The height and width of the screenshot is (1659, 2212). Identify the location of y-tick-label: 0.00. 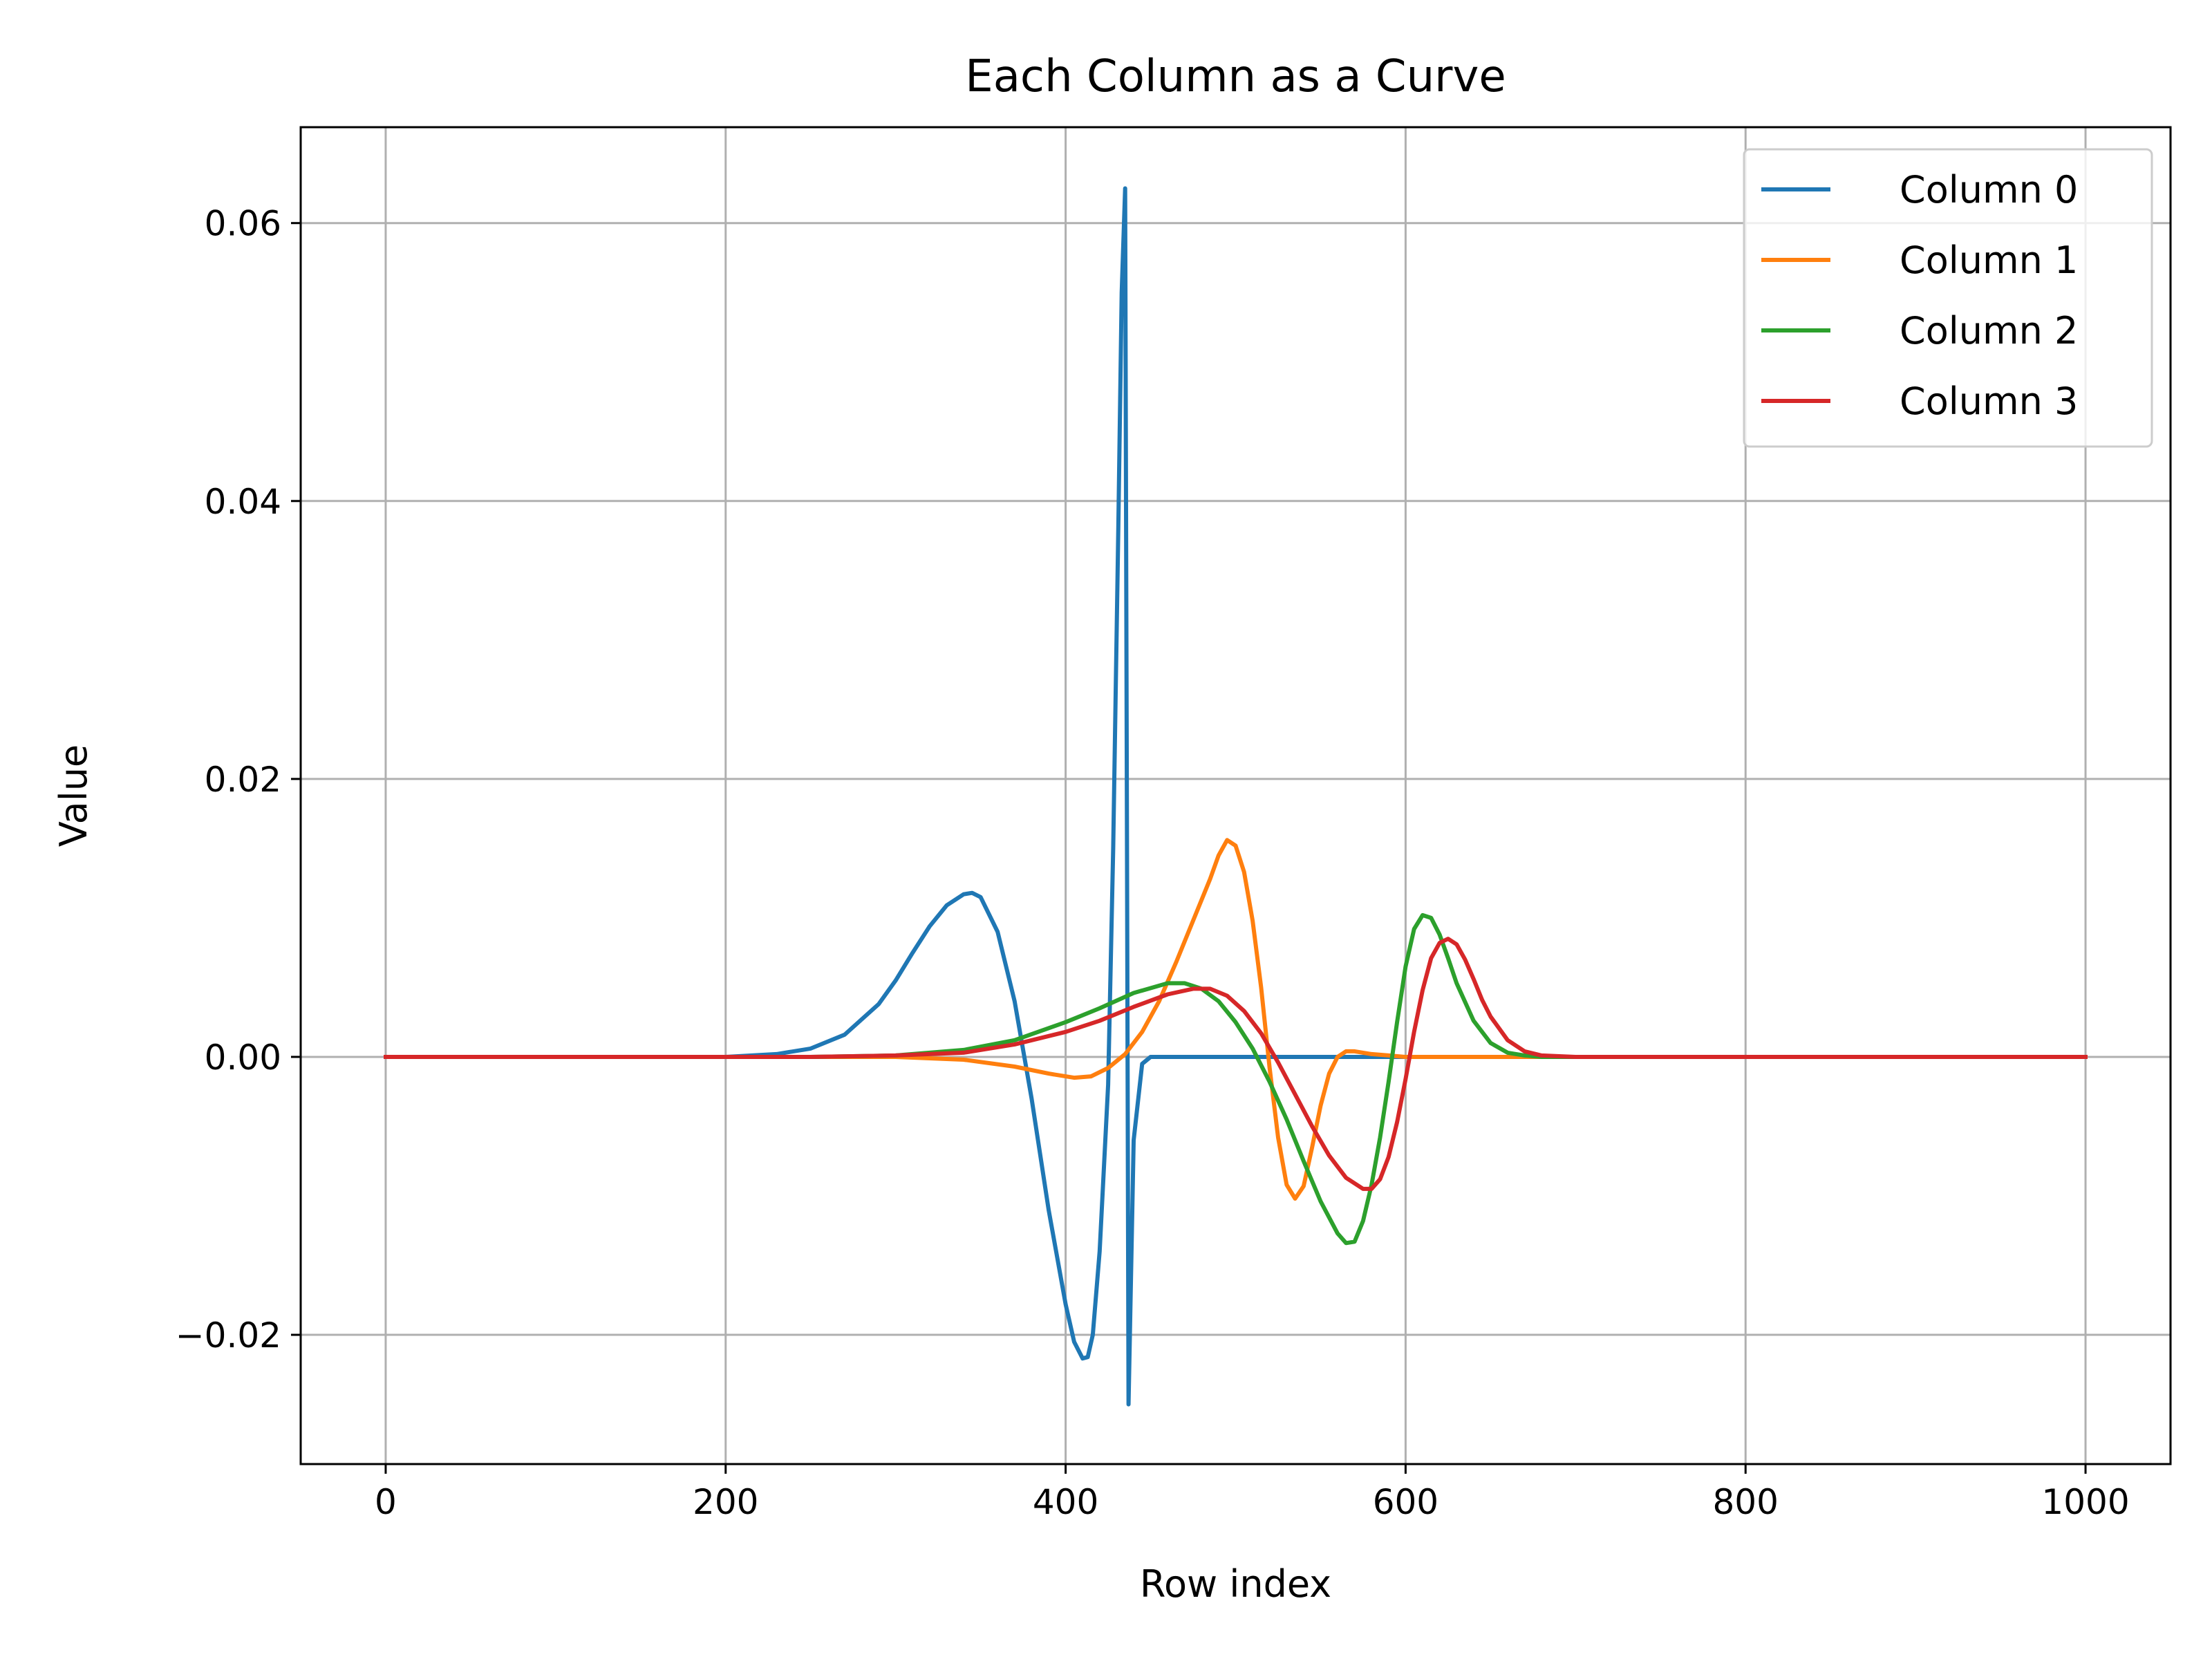
(243, 1058).